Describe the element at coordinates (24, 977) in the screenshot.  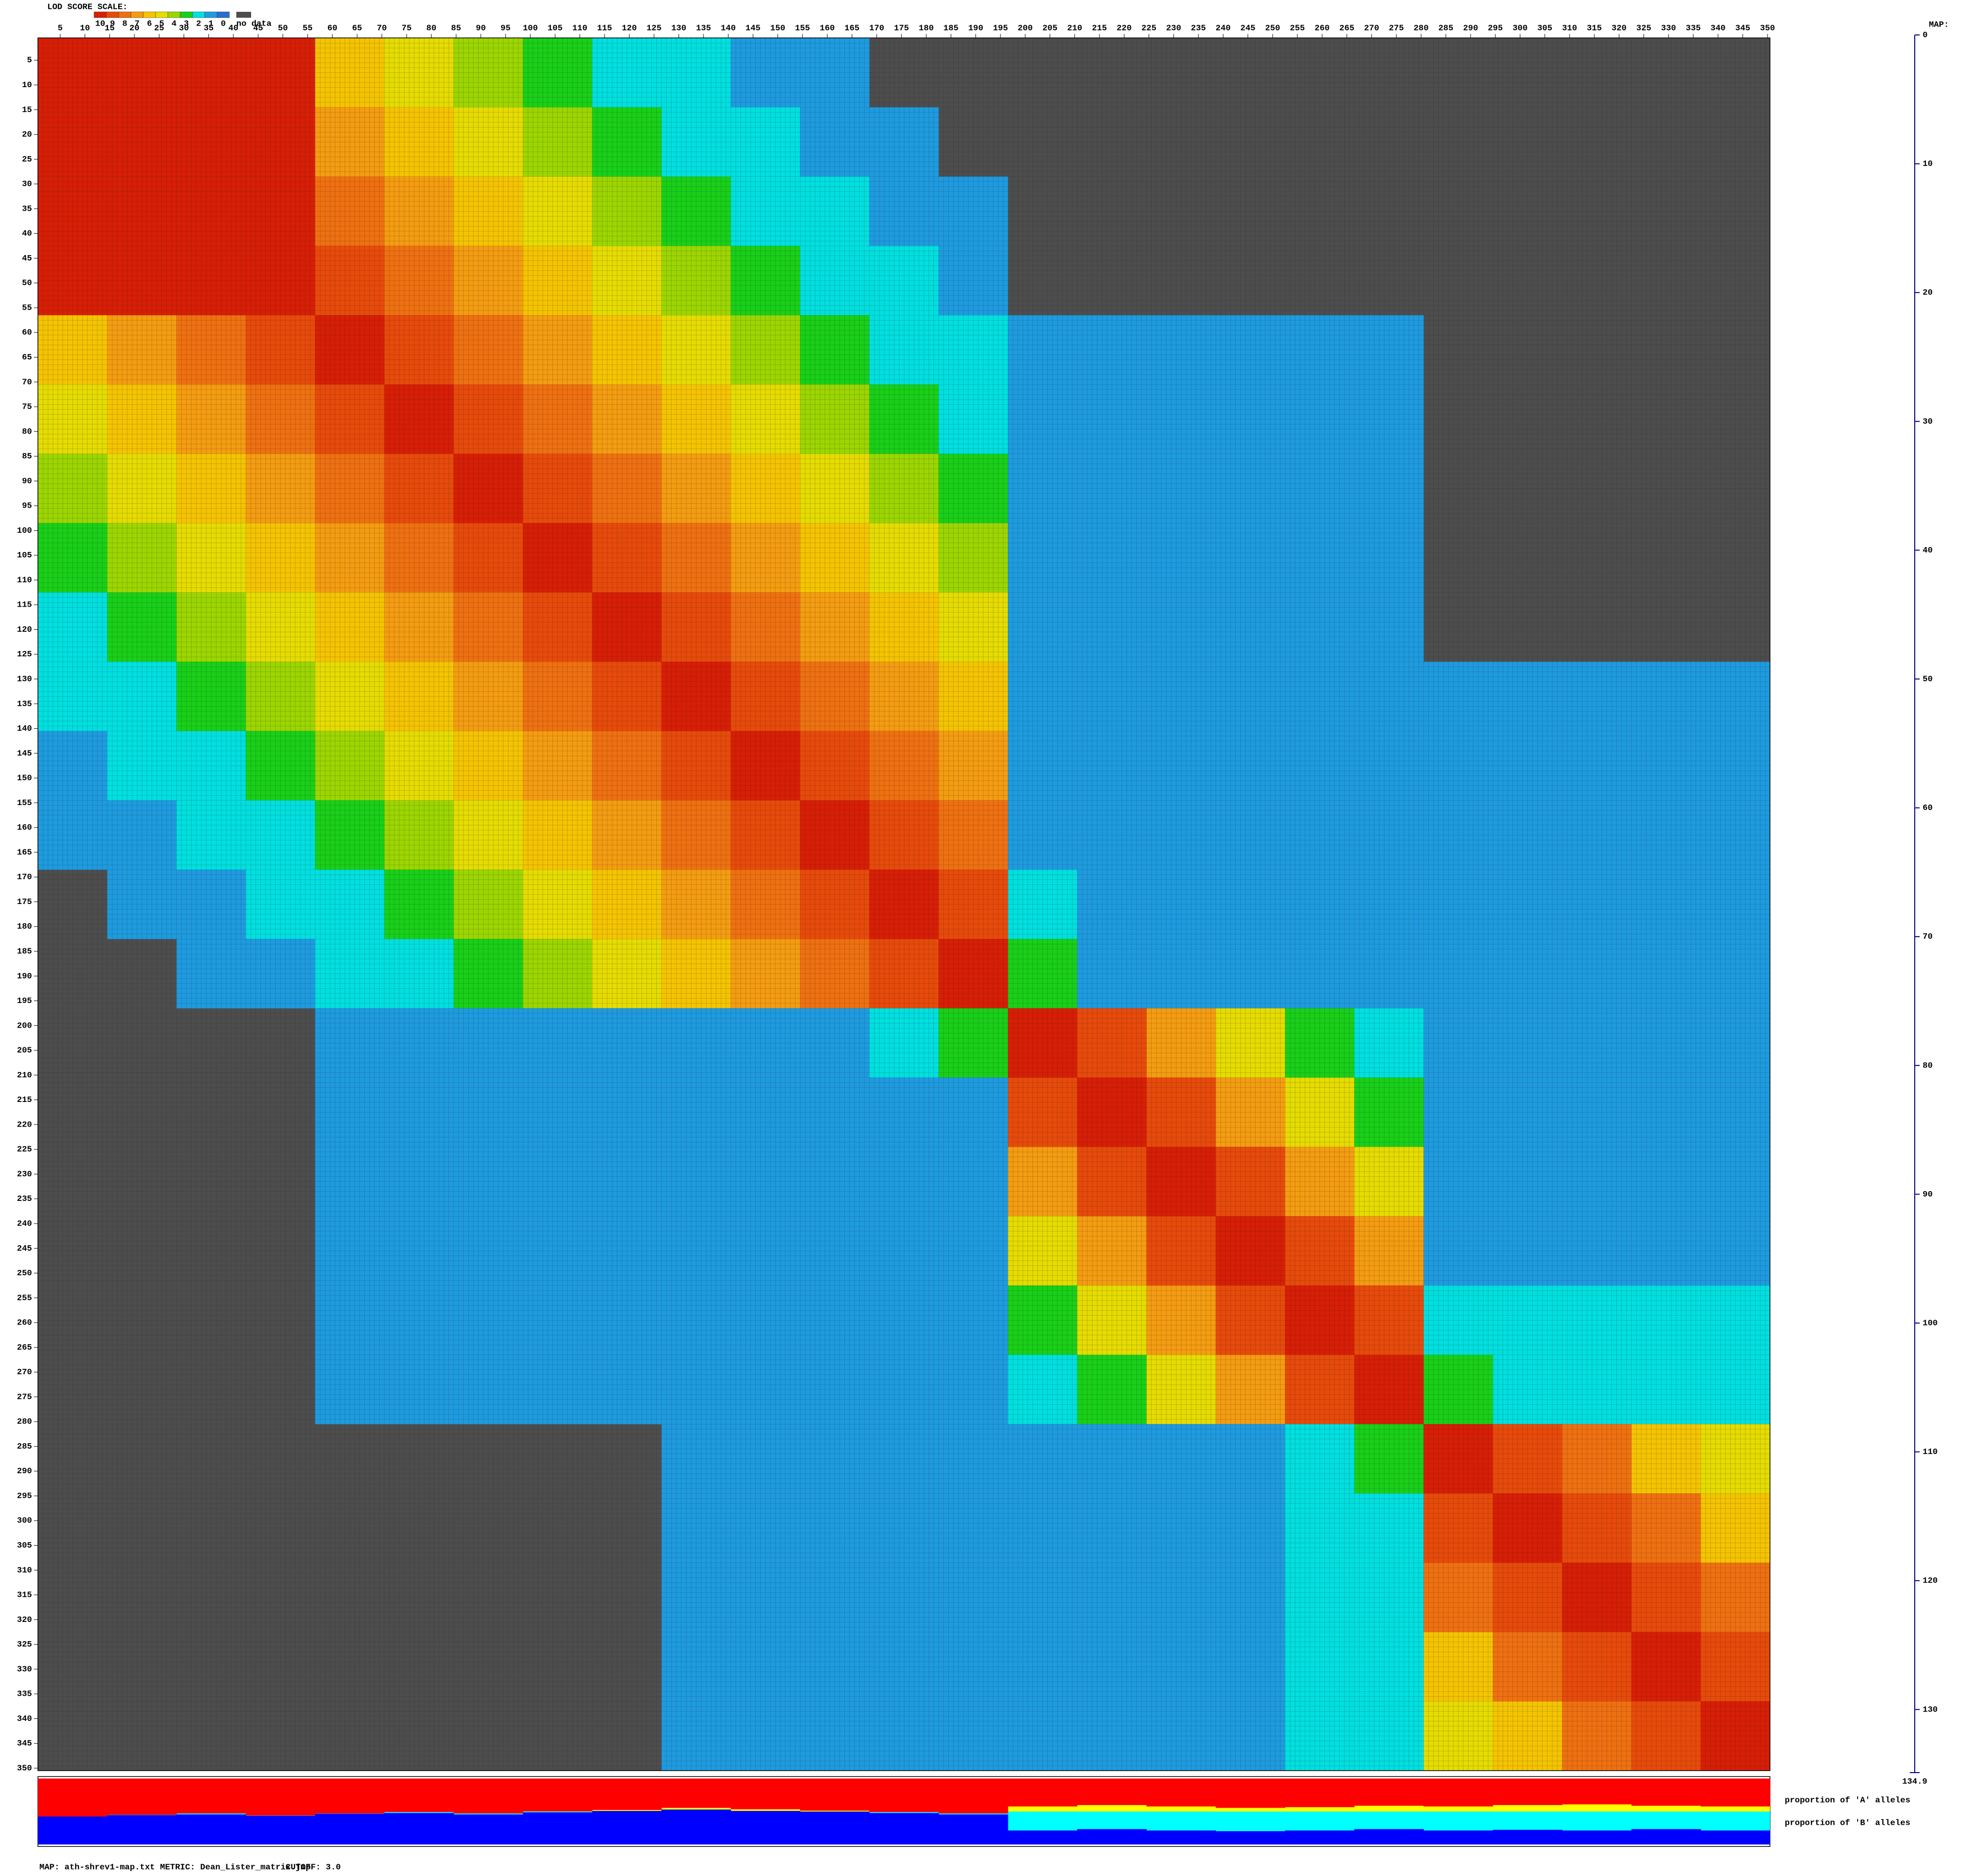
I see `y-tick-label: 190` at that location.